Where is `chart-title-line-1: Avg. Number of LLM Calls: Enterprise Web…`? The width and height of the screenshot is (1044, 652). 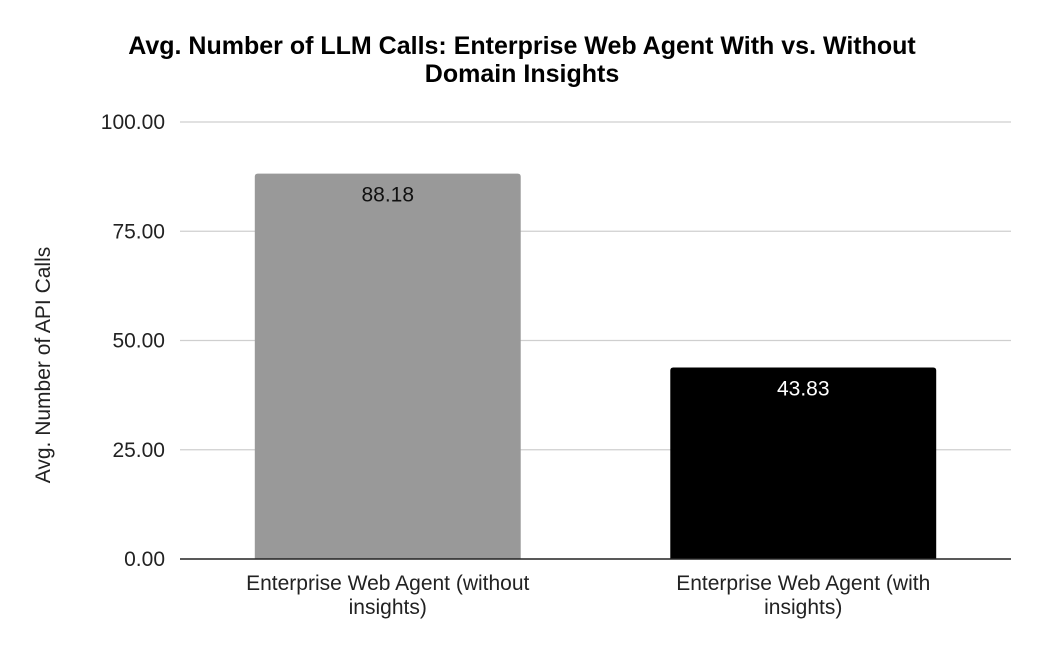 chart-title-line-1: Avg. Number of LLM Calls: Enterprise Web… is located at coordinates (522, 46).